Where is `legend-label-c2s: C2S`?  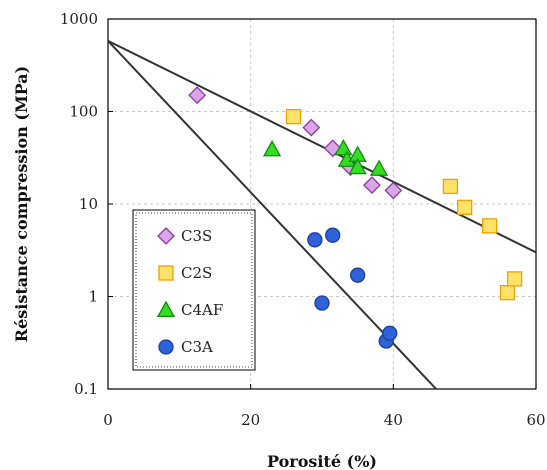 legend-label-c2s: C2S is located at coordinates (196, 273).